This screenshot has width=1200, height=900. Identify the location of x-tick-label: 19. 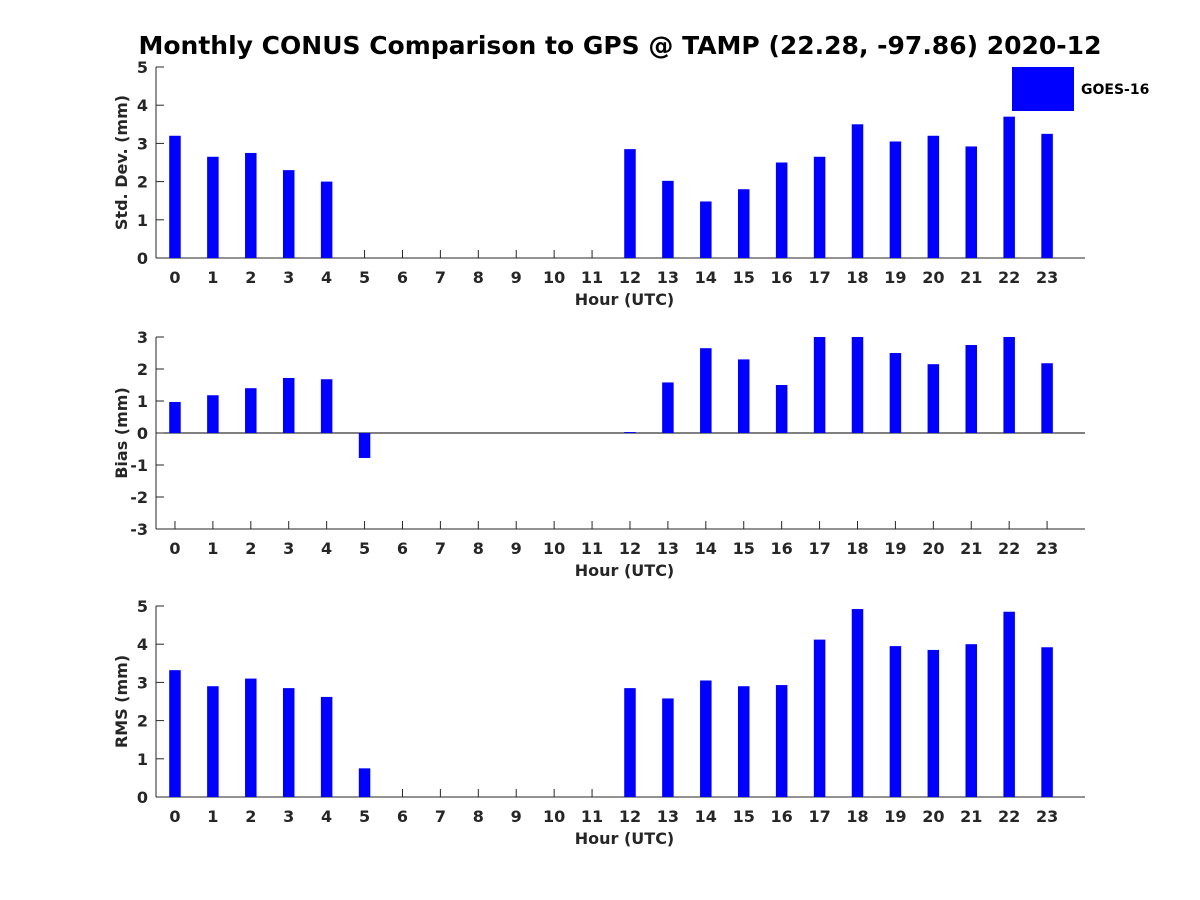
(895, 816).